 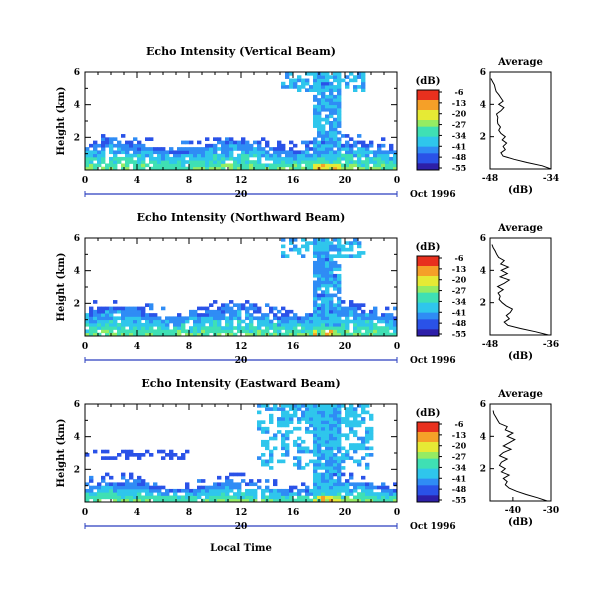 I want to click on x-tick-label: 16, so click(x=293, y=347).